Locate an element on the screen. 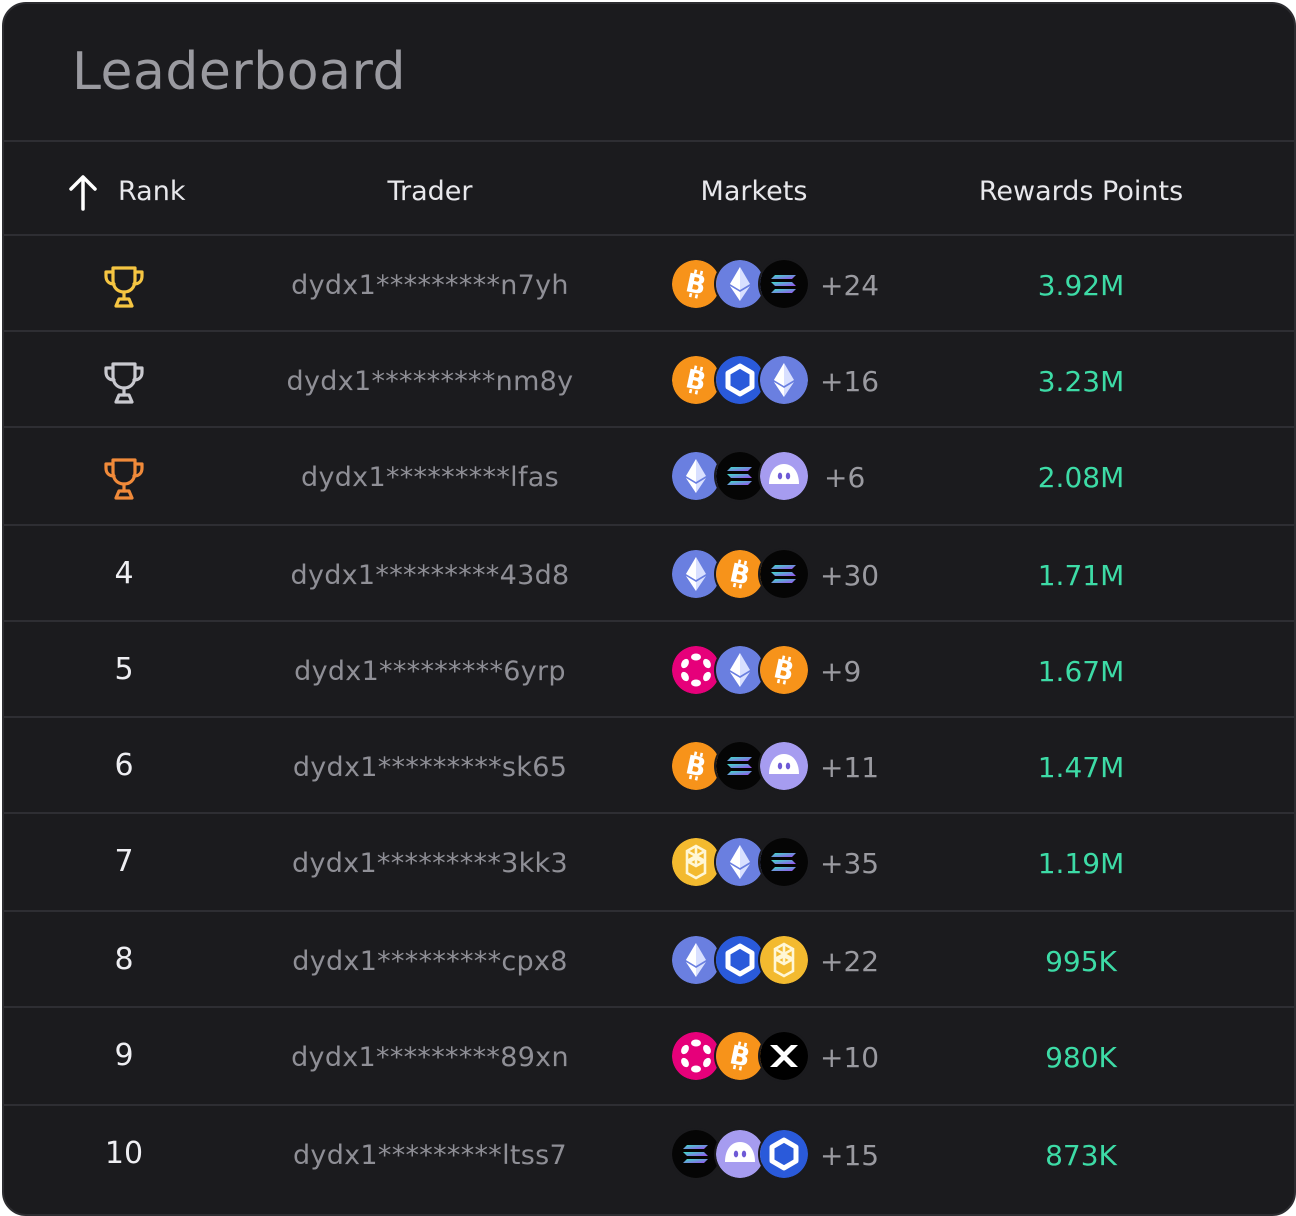  markets-list: B +16 is located at coordinates (802, 380).